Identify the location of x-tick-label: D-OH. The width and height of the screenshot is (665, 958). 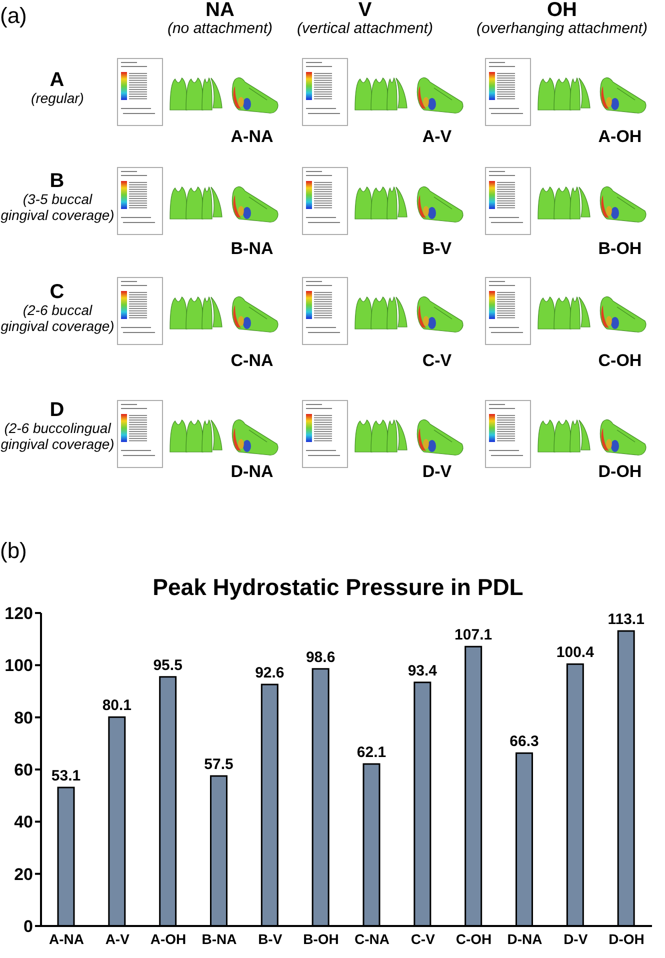
(626, 938).